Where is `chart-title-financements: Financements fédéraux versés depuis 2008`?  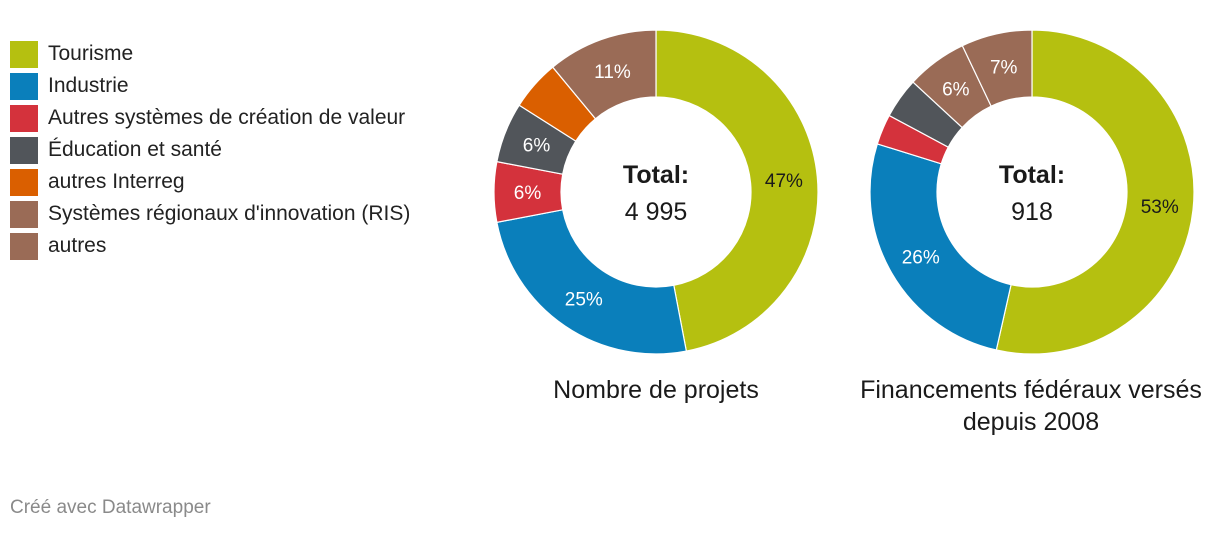 chart-title-financements: Financements fédéraux versés depuis 2008 is located at coordinates (1031, 406).